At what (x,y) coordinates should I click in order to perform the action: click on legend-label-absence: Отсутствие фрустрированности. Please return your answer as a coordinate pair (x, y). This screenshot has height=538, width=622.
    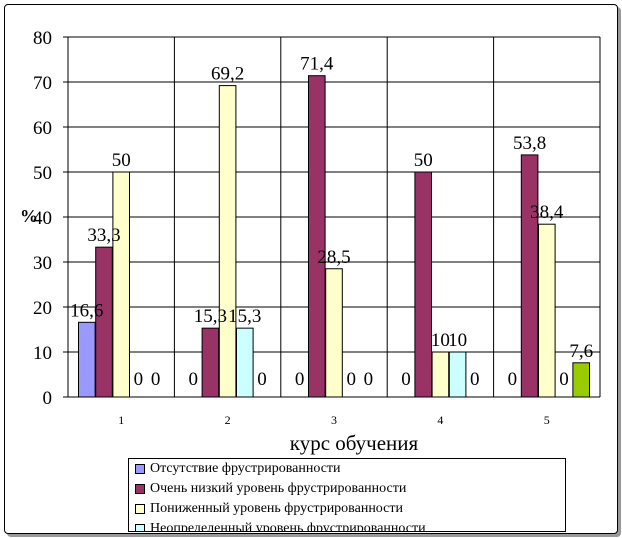
    Looking at the image, I should click on (245, 468).